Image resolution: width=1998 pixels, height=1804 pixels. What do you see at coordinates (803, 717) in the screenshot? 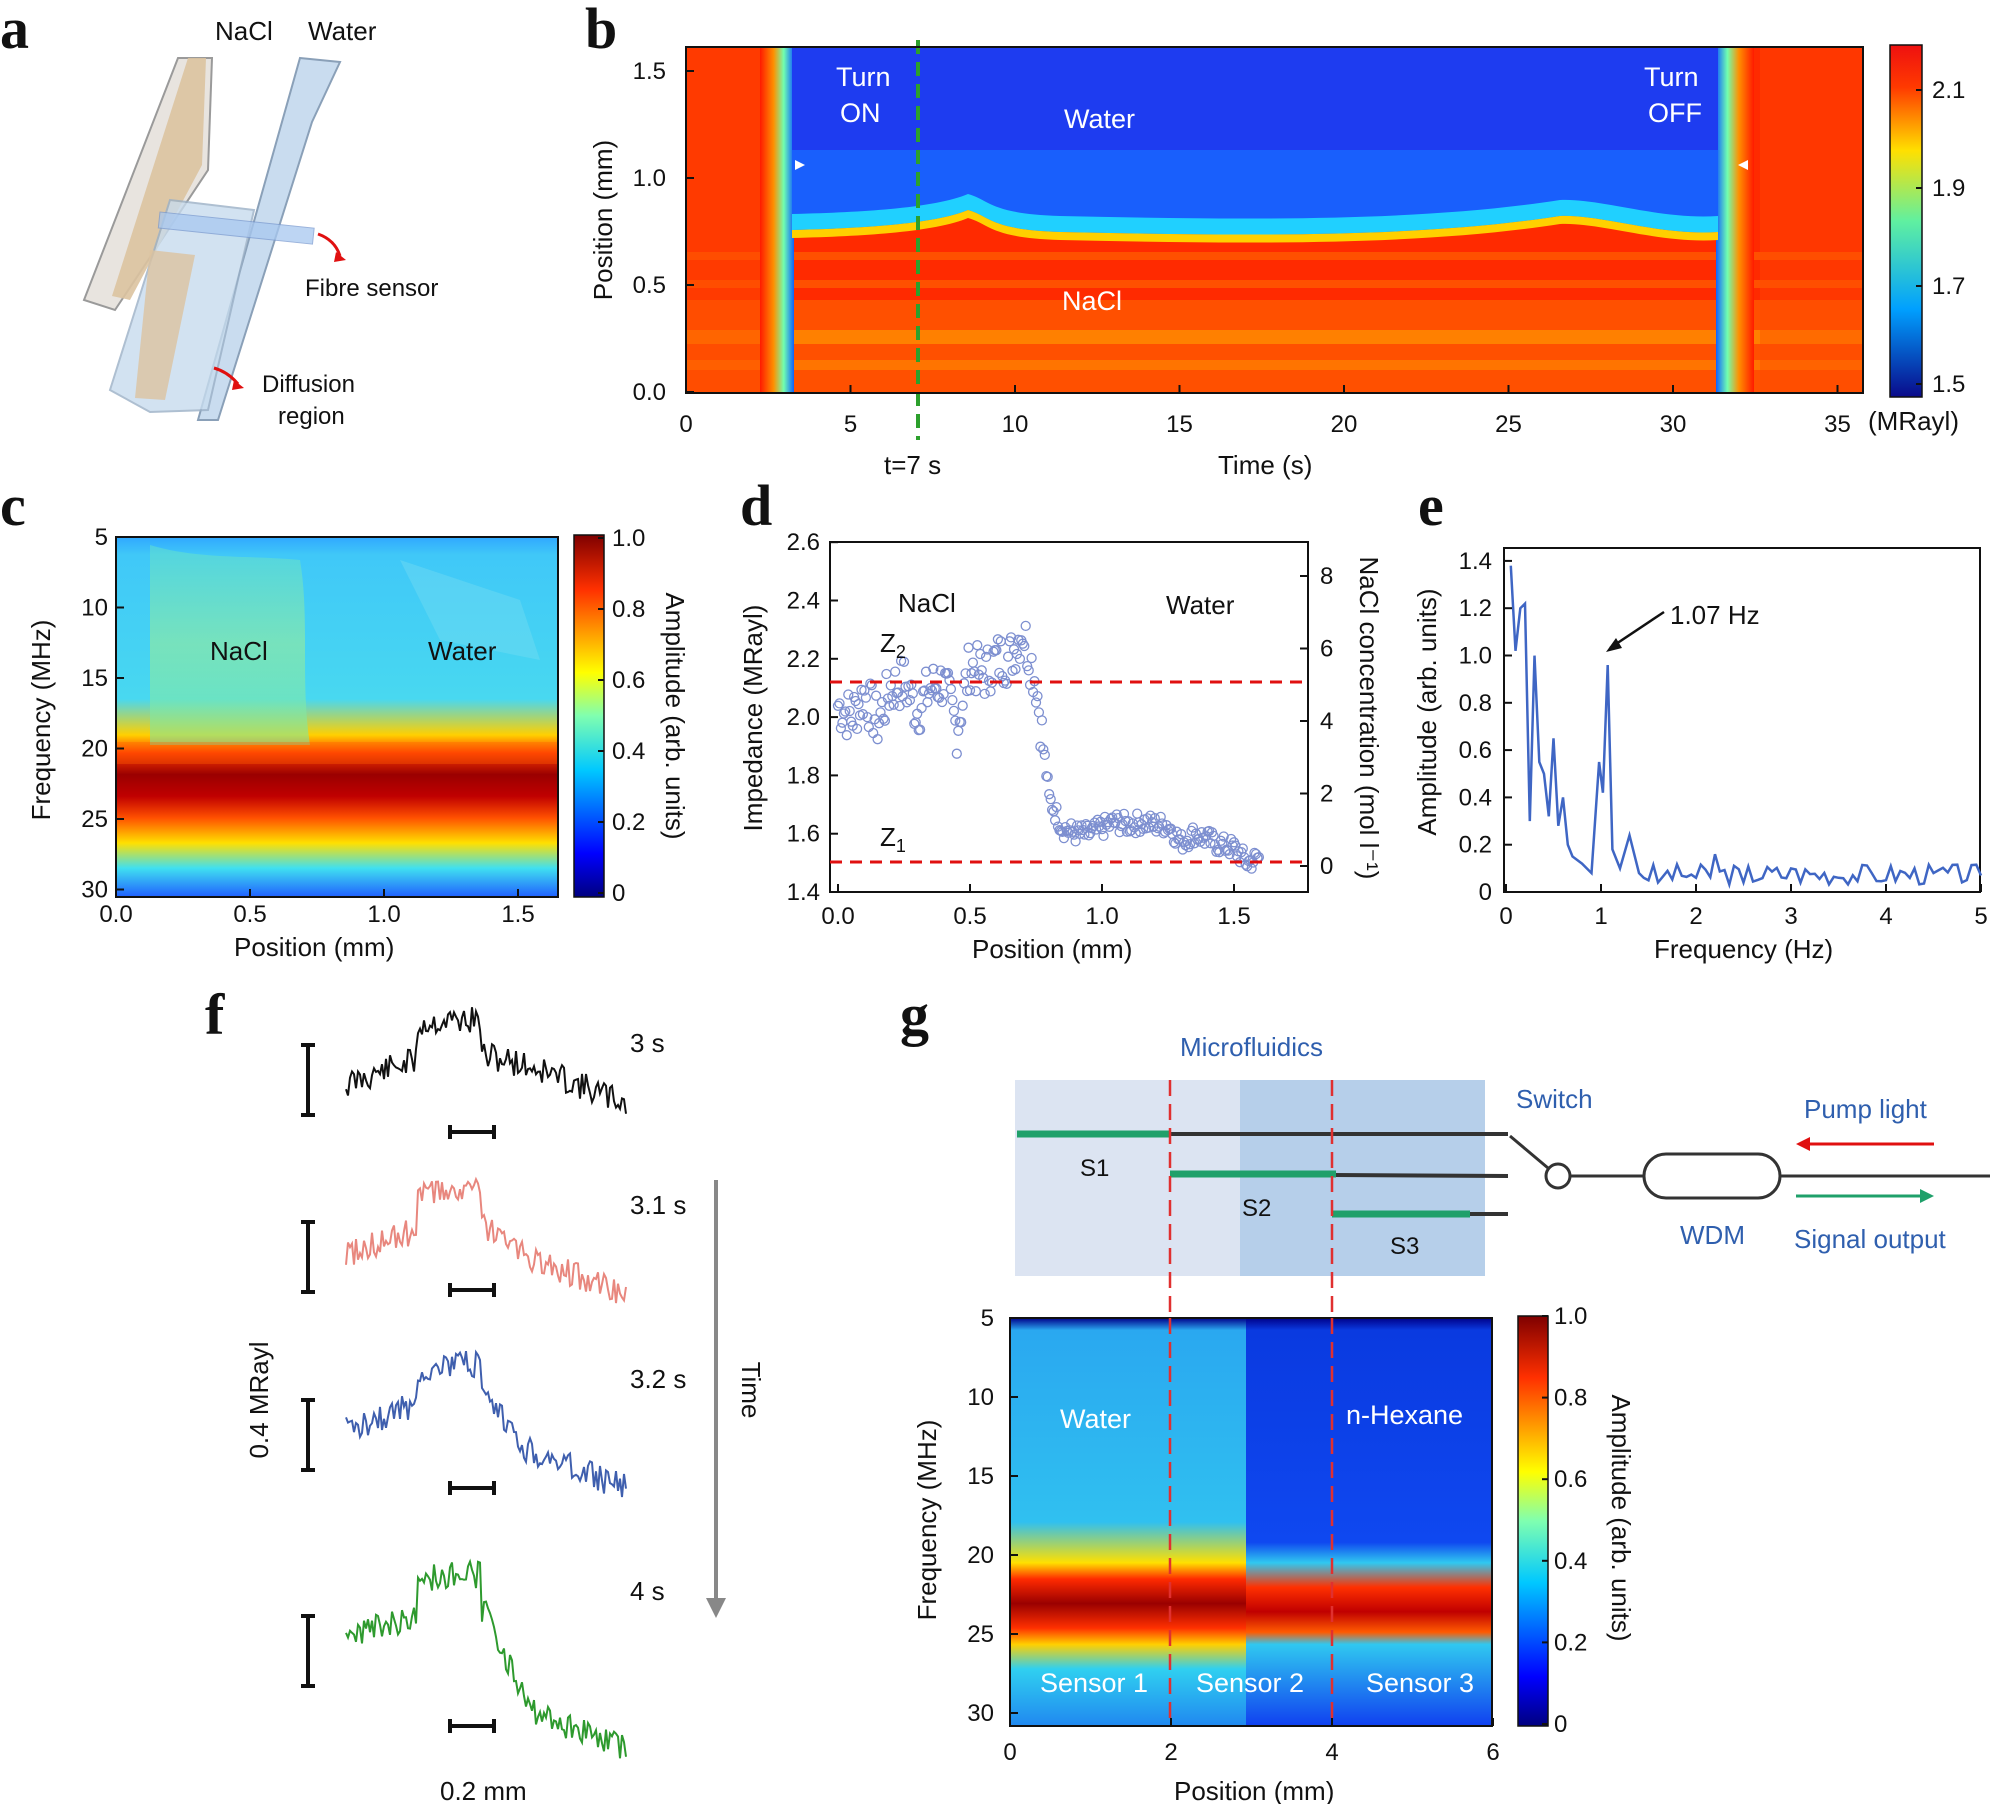
I see `d-ytick-3: 2.0` at bounding box center [803, 717].